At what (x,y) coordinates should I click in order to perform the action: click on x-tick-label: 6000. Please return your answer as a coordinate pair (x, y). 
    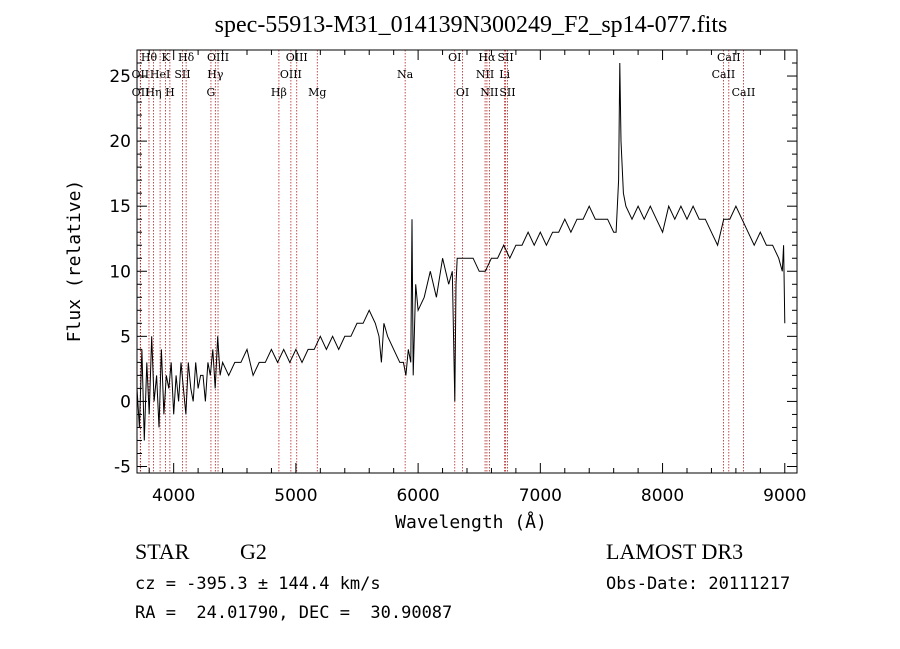
    Looking at the image, I should click on (417, 496).